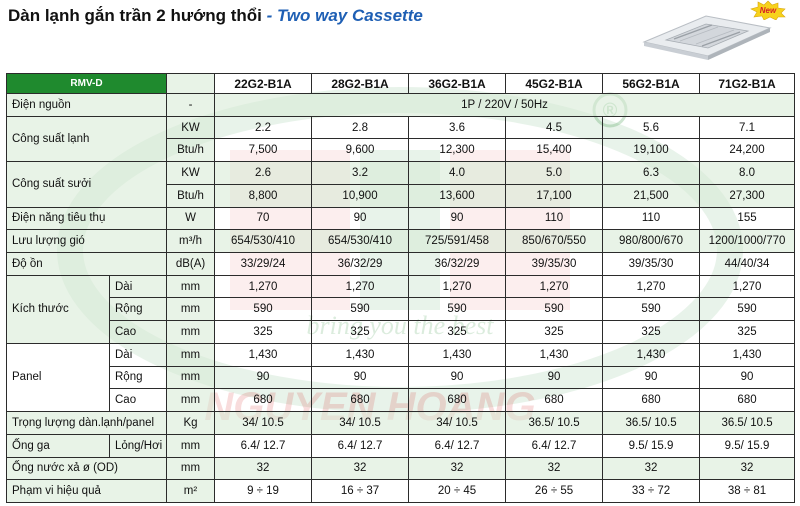 The height and width of the screenshot is (506, 800). I want to click on row-label: Điện năng tiêu thụ, so click(86, 218).